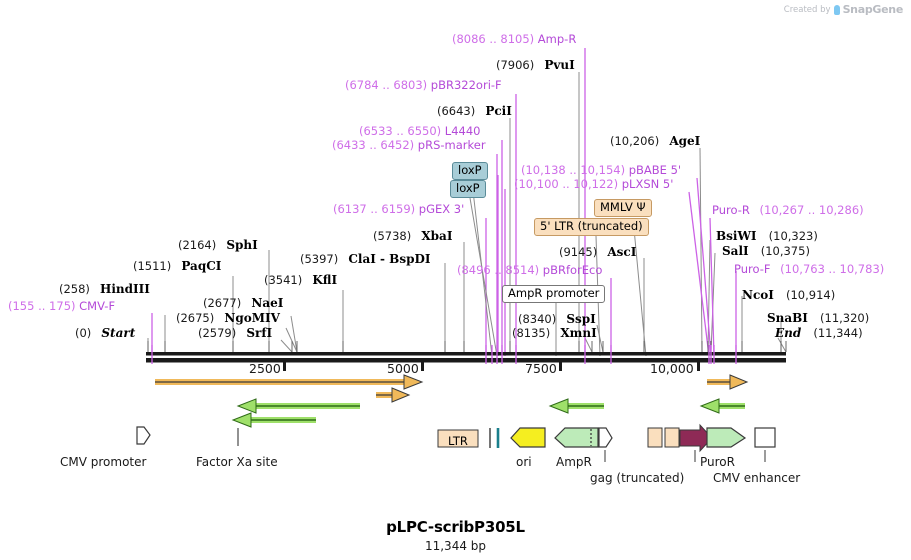  Describe the element at coordinates (456, 111) in the screenshot. I see `enzyme-position: (6643)` at that location.